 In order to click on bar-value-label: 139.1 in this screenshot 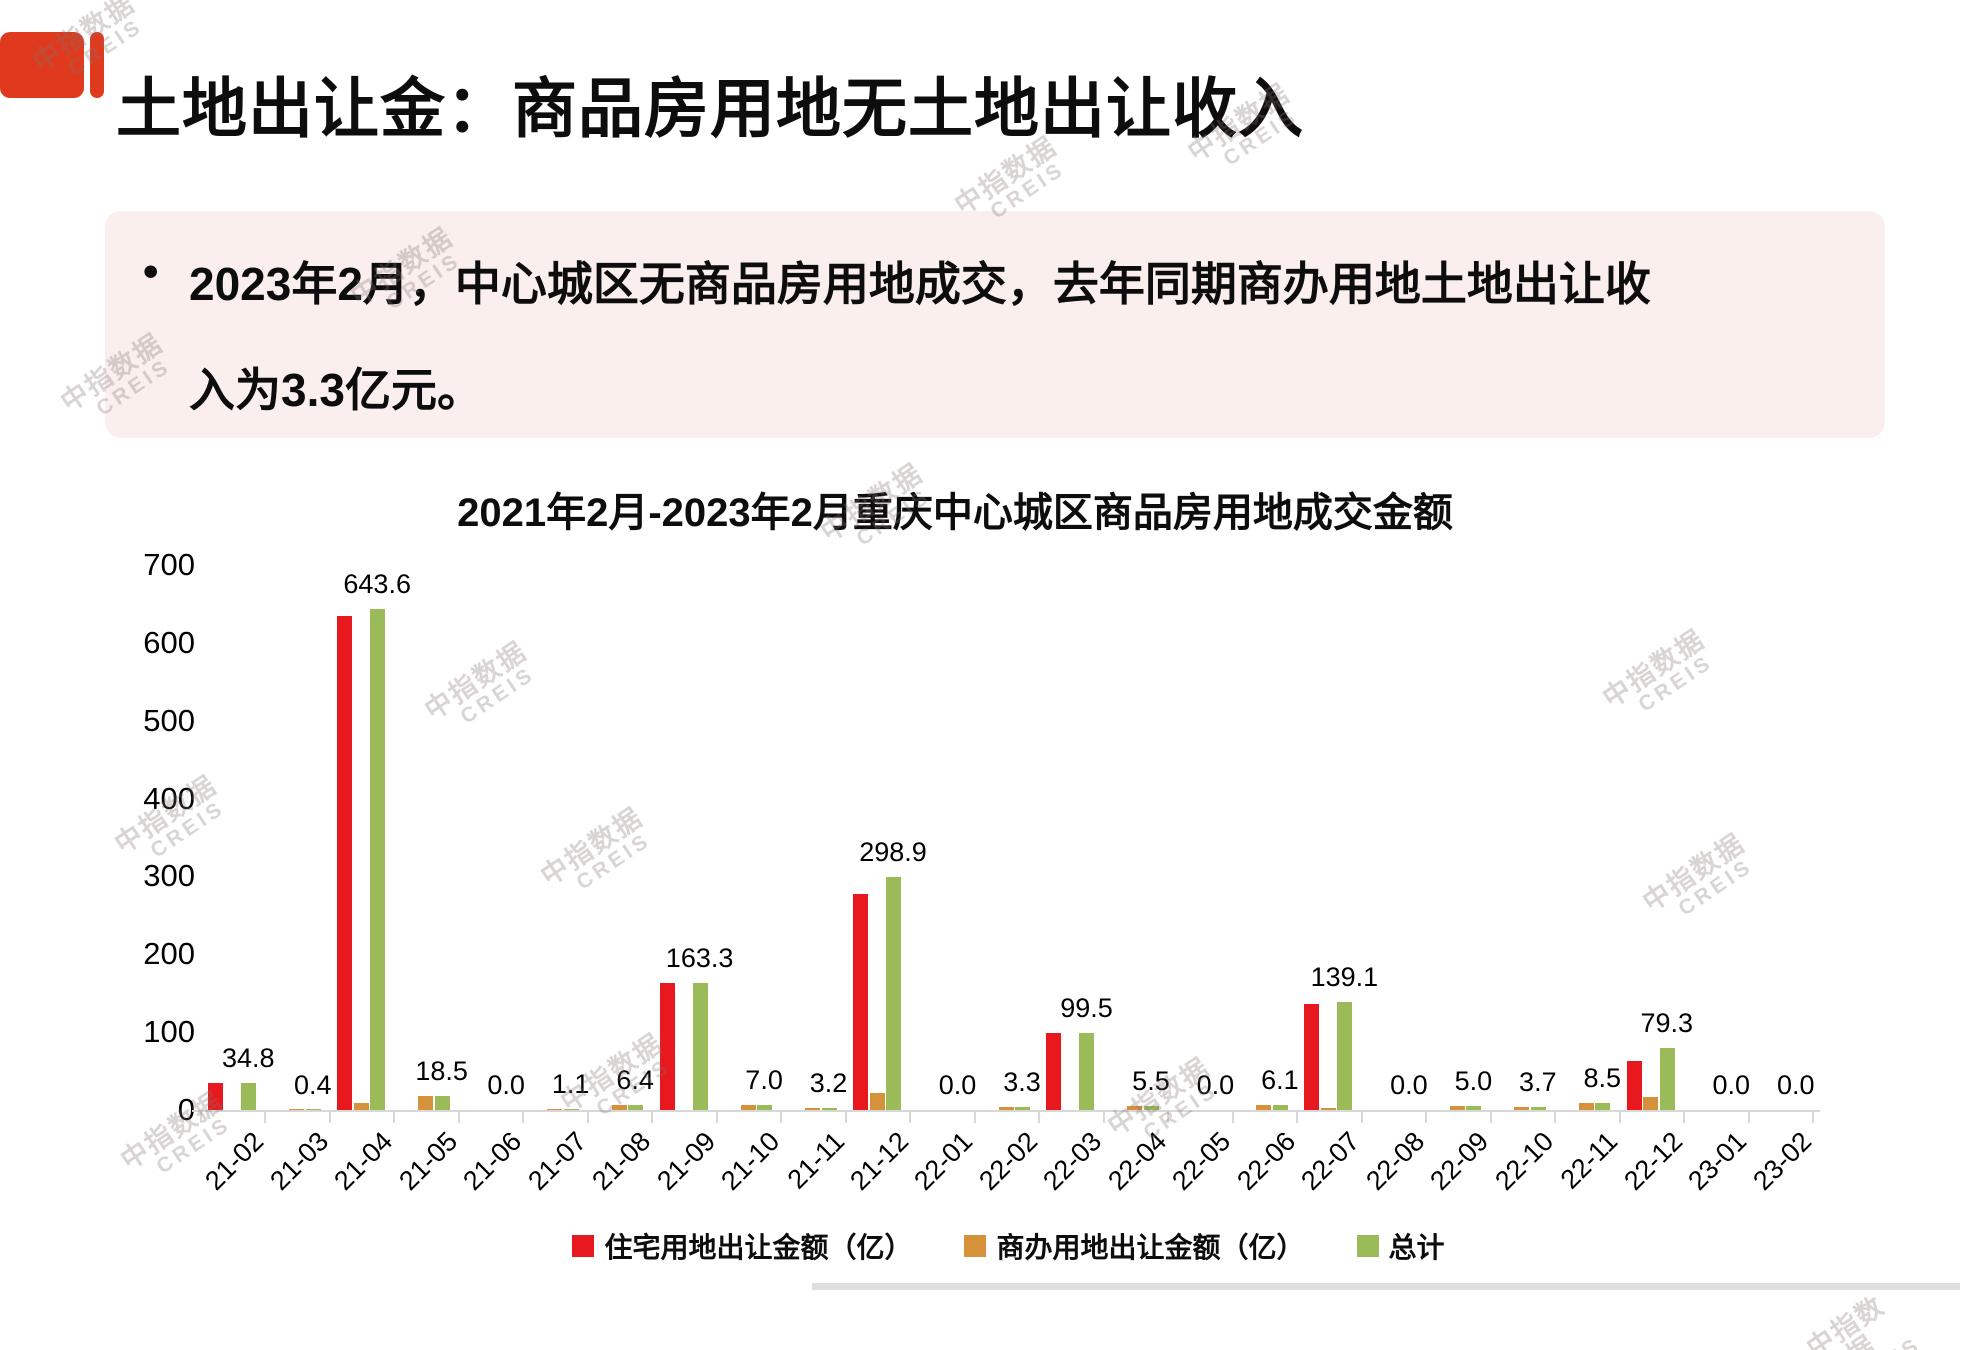, I will do `click(1344, 976)`.